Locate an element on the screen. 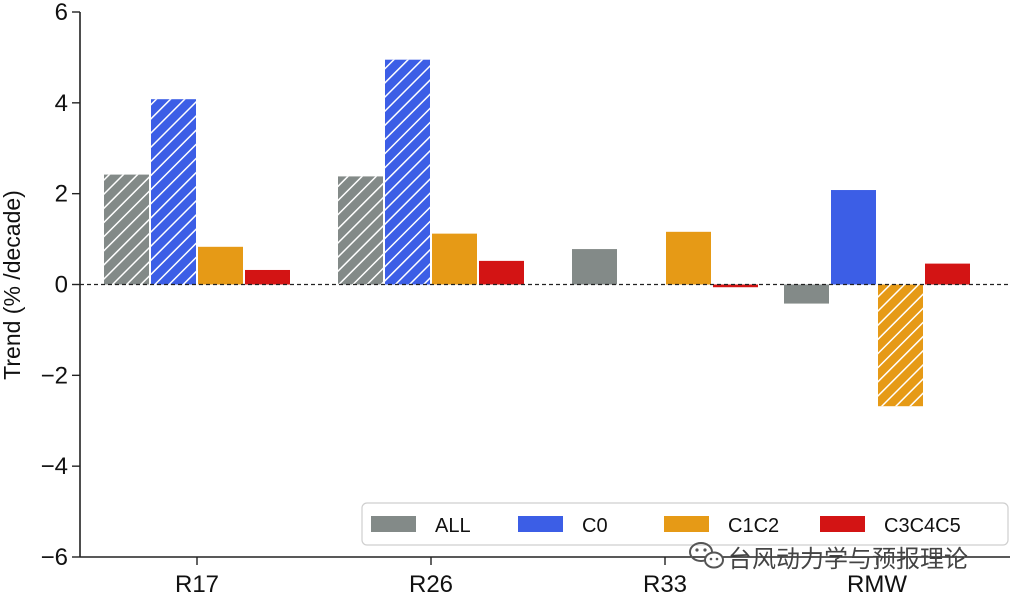 The height and width of the screenshot is (601, 1024). y-tick-label: 0 is located at coordinates (61, 285).